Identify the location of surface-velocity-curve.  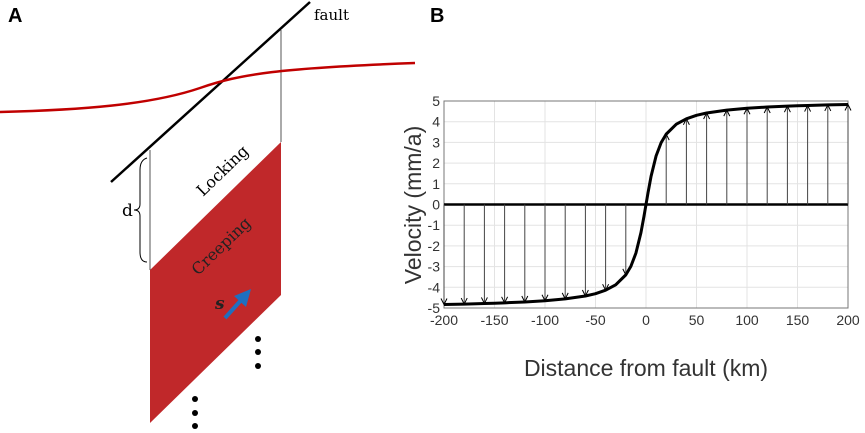
(208, 87).